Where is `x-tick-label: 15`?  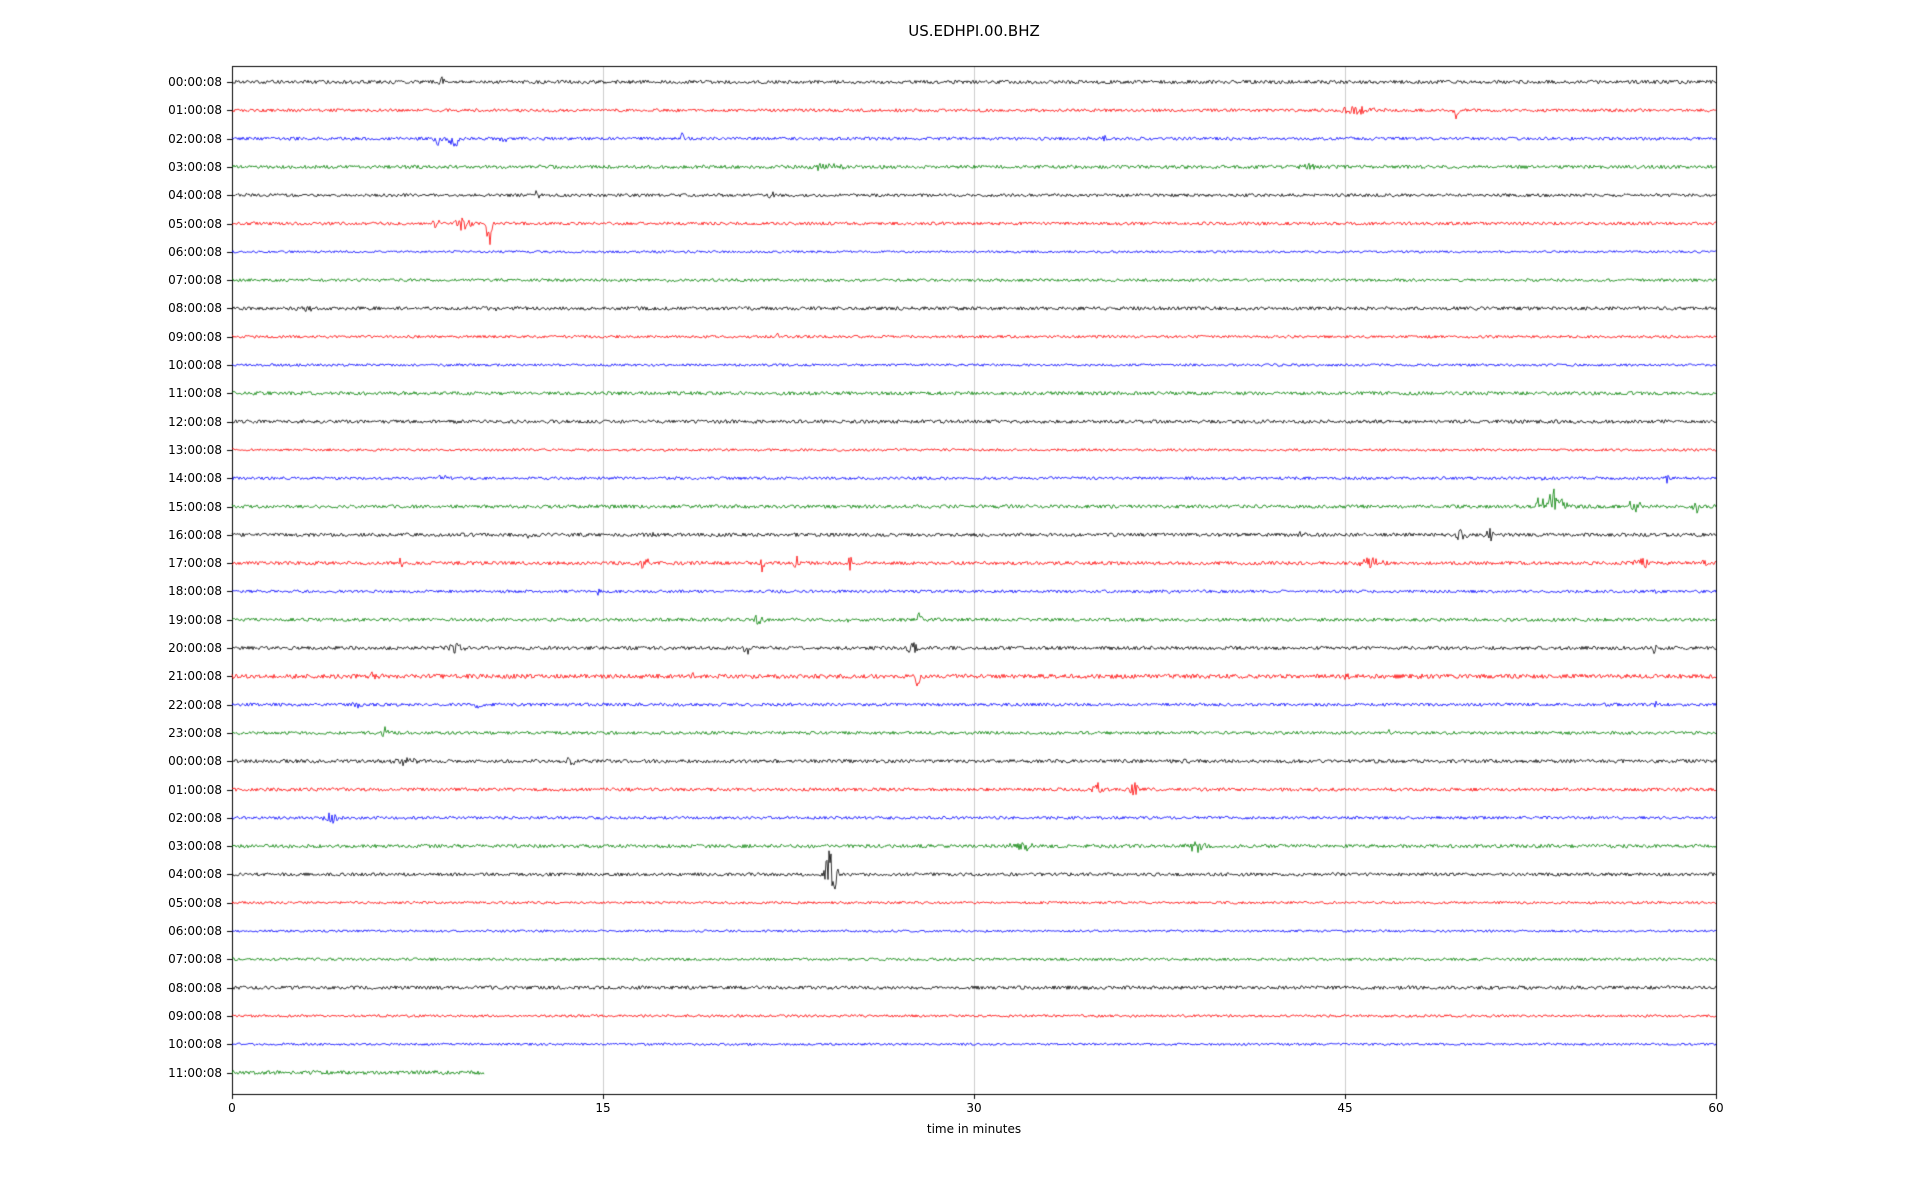
x-tick-label: 15 is located at coordinates (603, 1108).